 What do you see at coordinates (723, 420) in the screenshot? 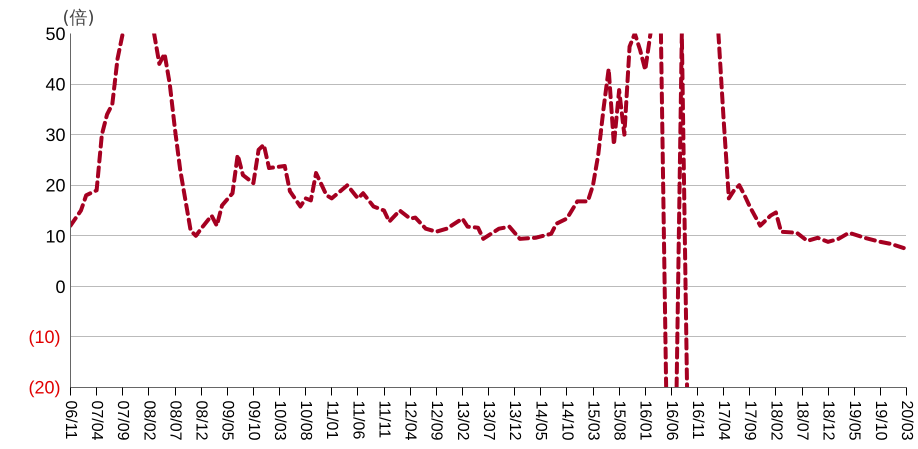
I see `x-tick-label: 17/04` at bounding box center [723, 420].